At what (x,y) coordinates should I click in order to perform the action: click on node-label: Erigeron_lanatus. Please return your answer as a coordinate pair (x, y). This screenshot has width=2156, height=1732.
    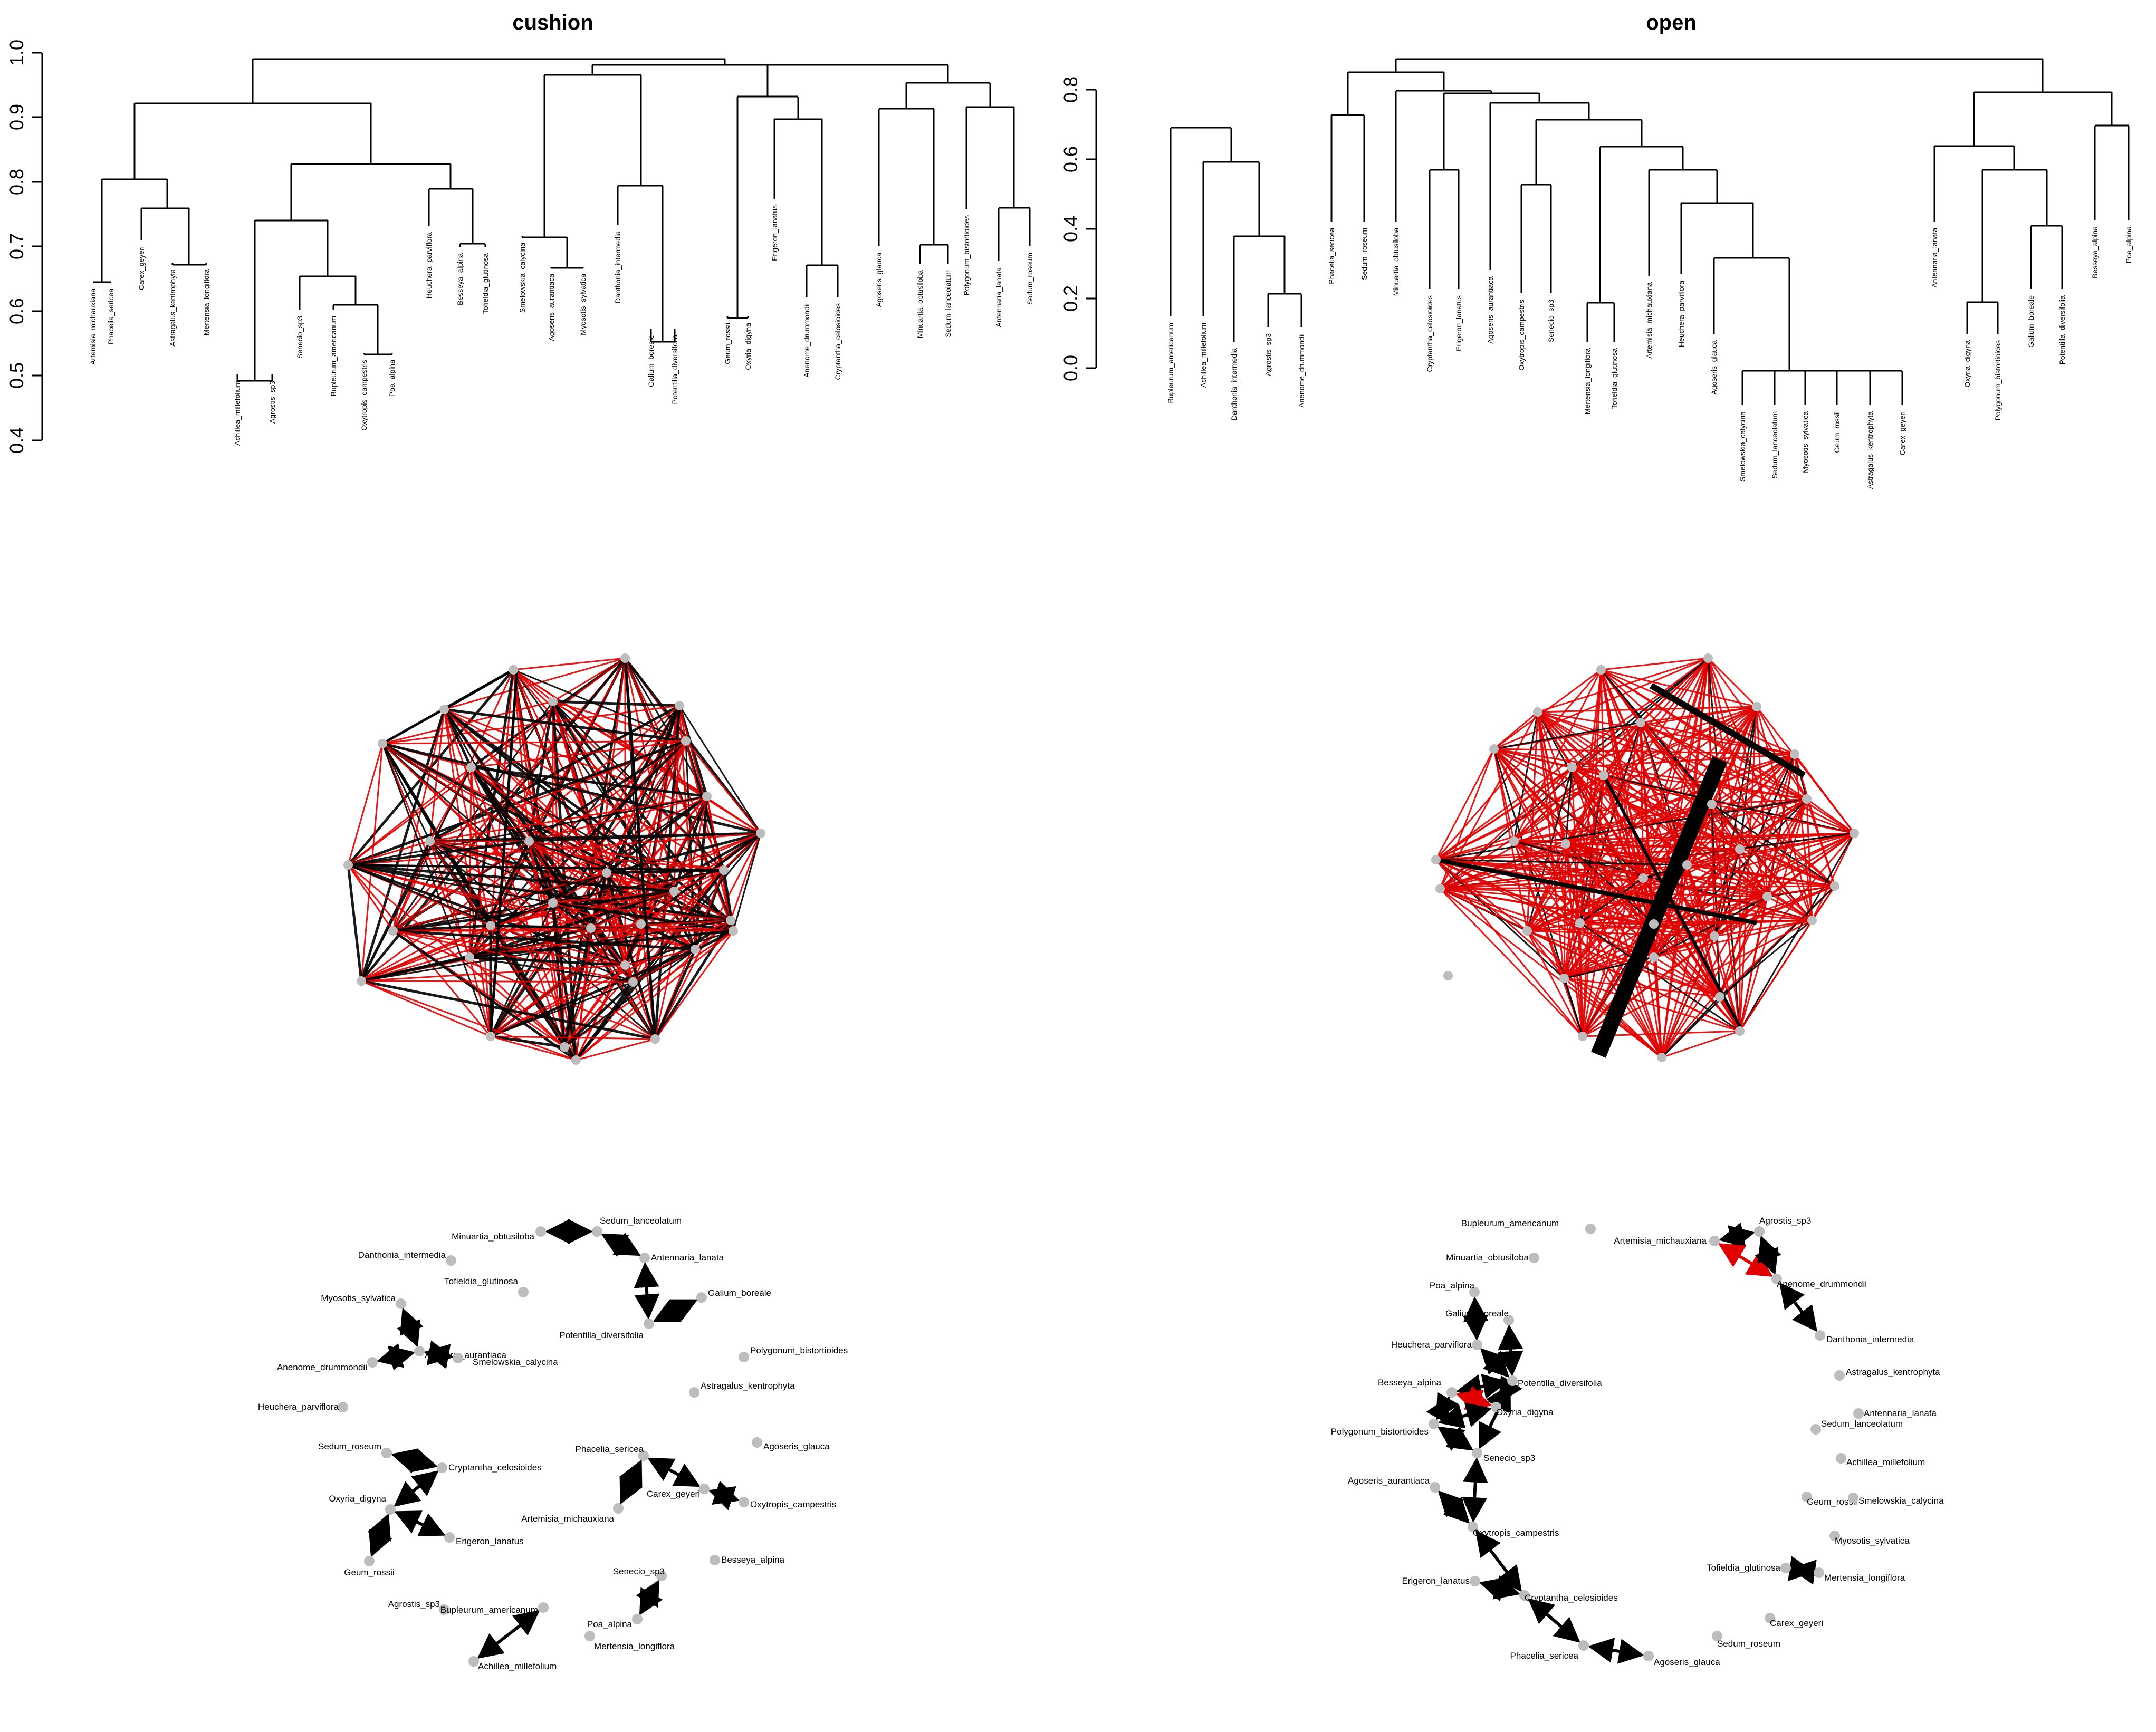
    Looking at the image, I should click on (1436, 1581).